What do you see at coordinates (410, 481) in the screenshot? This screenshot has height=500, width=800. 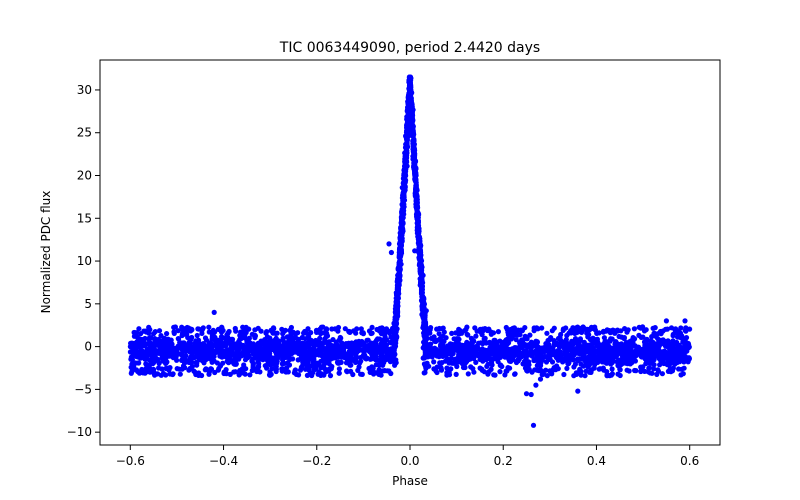 I see `x-axis-label: Phase` at bounding box center [410, 481].